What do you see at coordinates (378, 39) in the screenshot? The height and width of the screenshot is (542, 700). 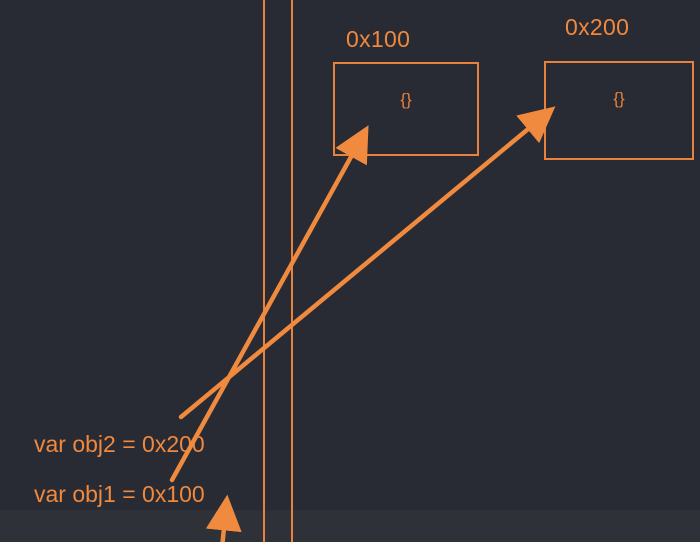 I see `heap-address-label-0x100: 0x100` at bounding box center [378, 39].